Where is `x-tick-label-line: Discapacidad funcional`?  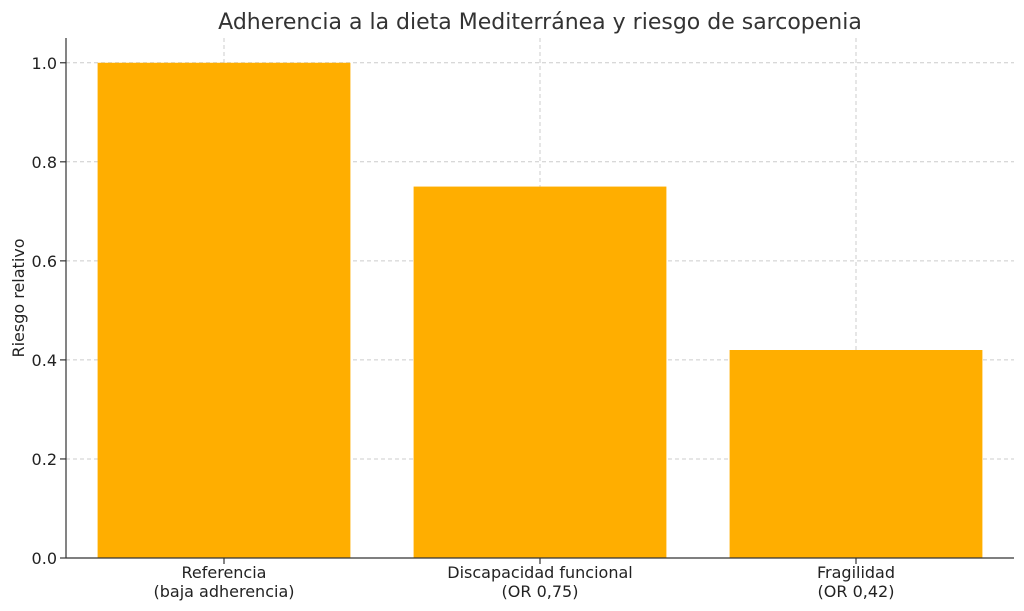 x-tick-label-line: Discapacidad funcional is located at coordinates (539, 572).